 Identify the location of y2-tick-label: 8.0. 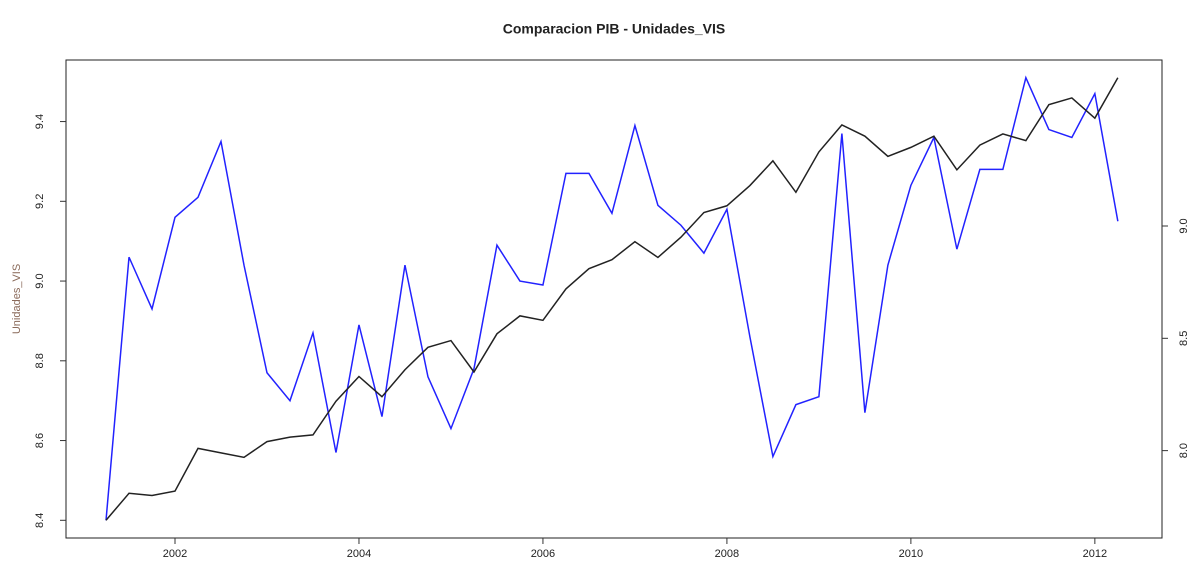
(1184, 450).